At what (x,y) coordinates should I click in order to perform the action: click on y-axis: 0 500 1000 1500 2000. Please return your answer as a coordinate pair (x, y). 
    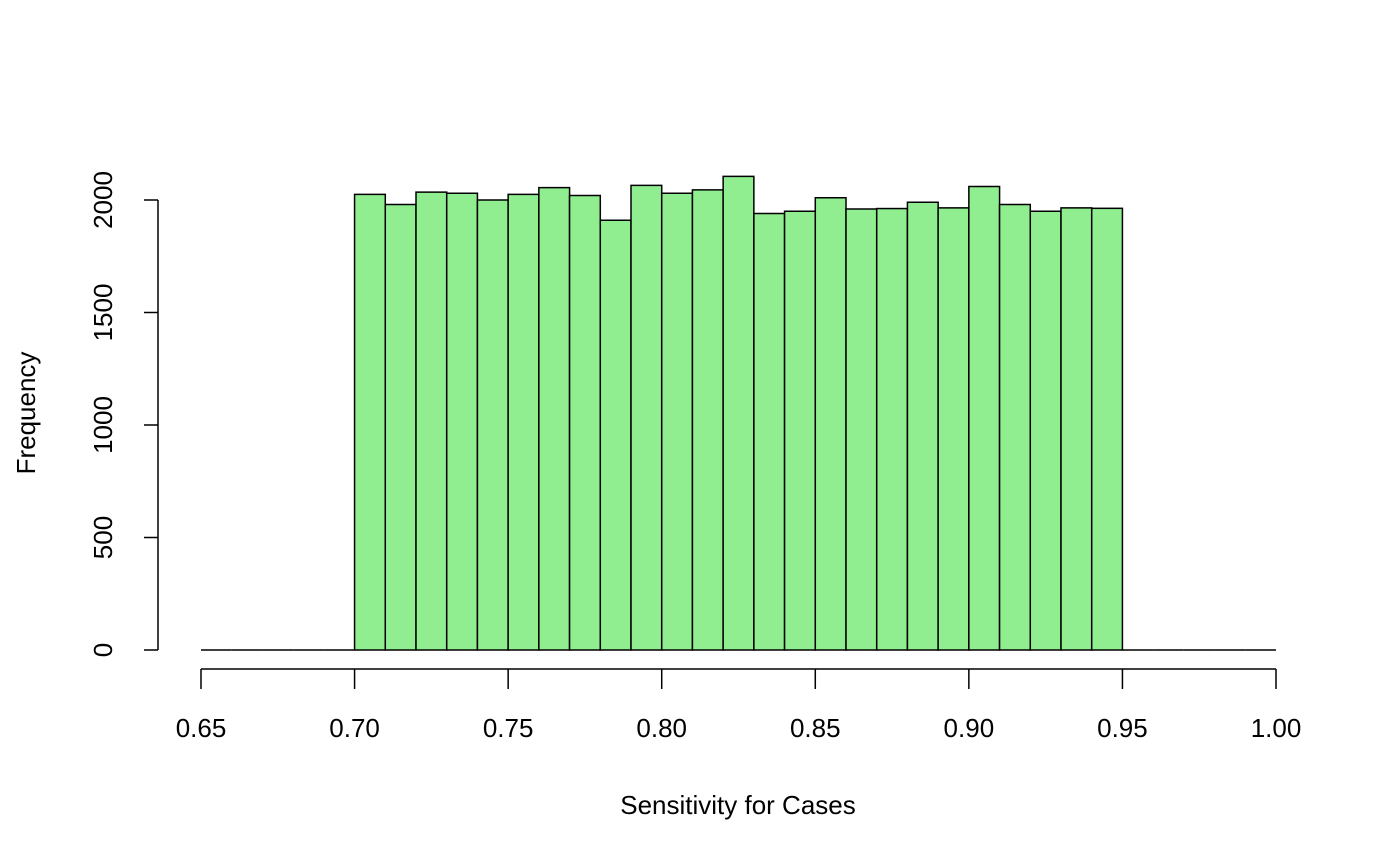
    Looking at the image, I should click on (123, 414).